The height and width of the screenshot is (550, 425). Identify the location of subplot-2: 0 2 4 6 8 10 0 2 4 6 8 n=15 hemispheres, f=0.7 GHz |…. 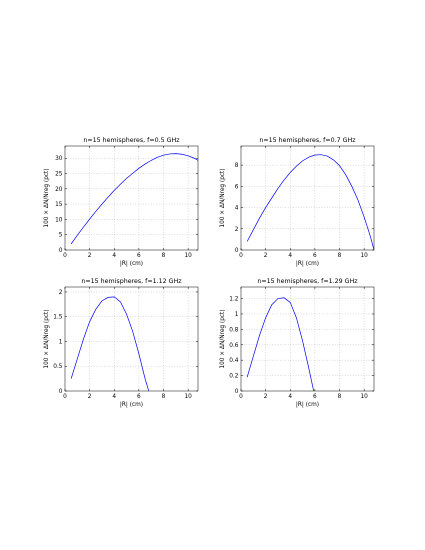
(297, 202).